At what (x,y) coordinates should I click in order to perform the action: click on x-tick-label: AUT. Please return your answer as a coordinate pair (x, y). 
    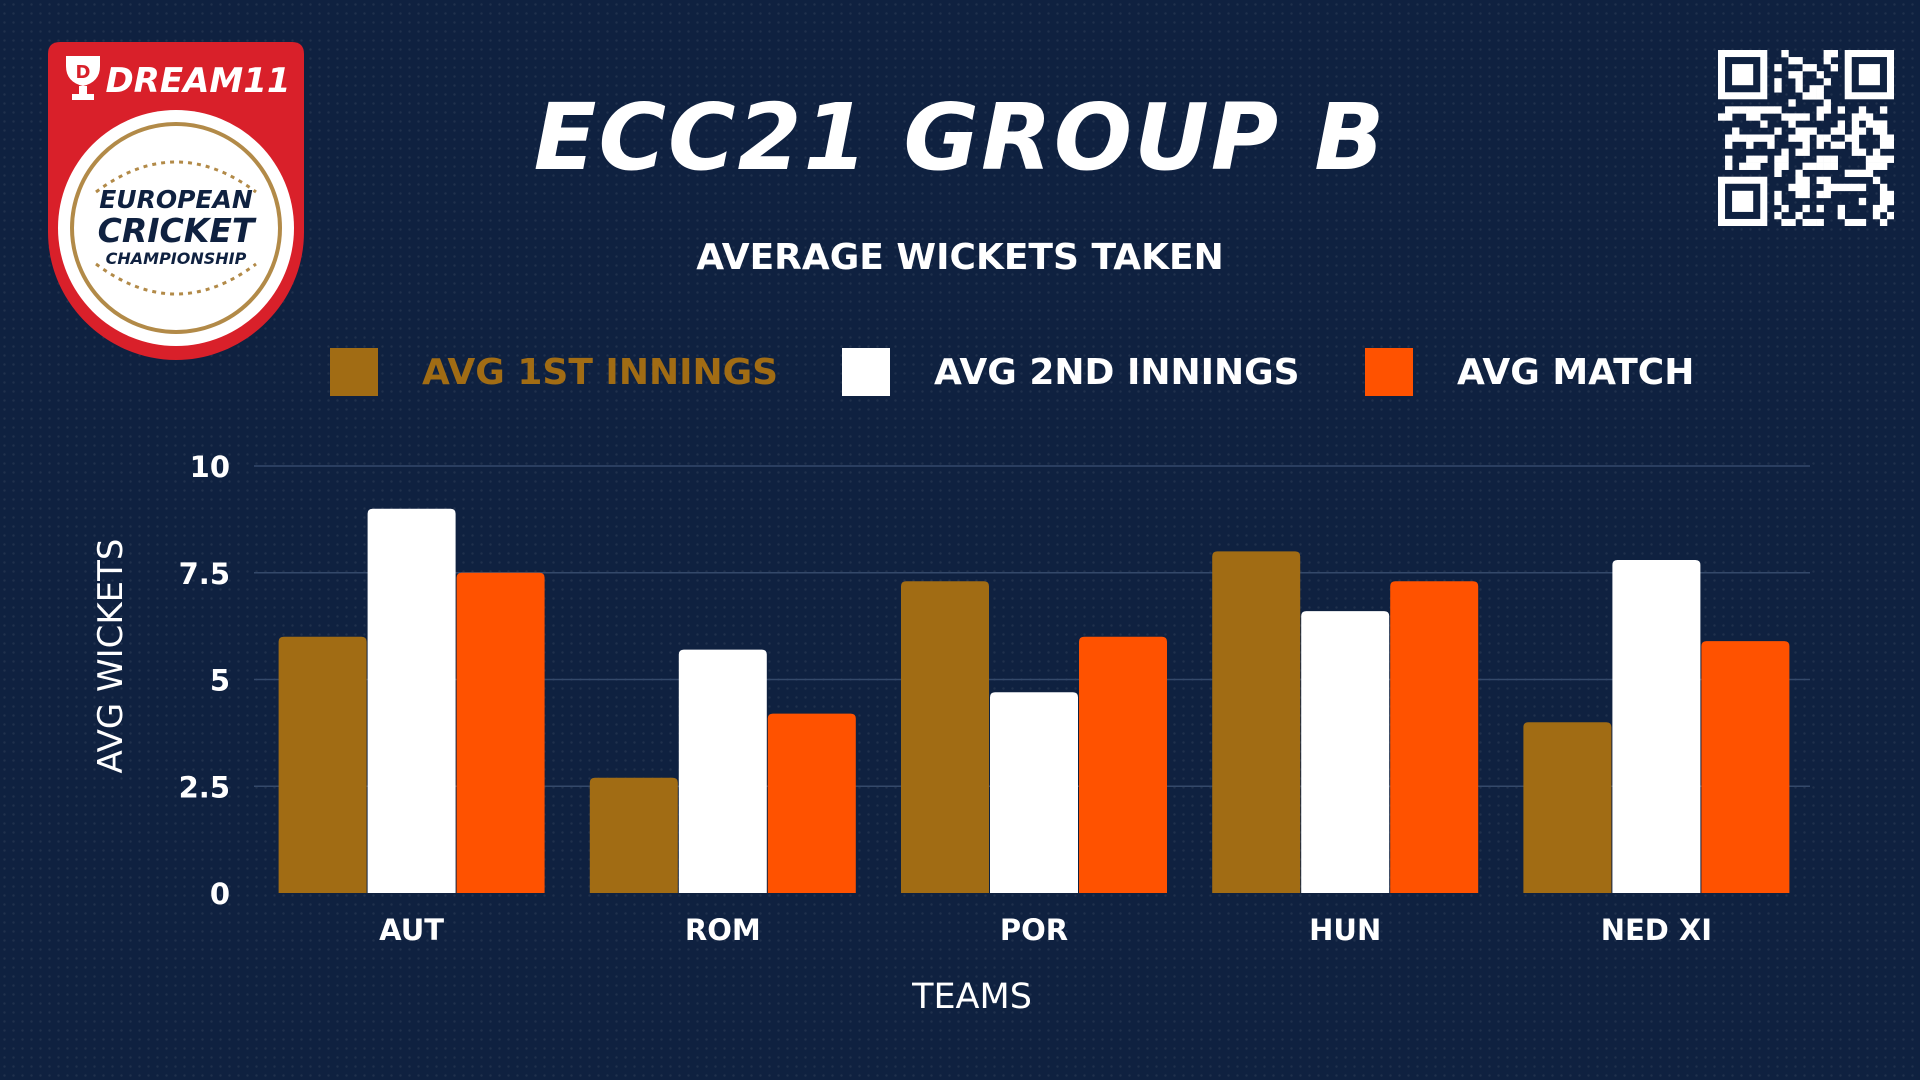
    Looking at the image, I should click on (411, 930).